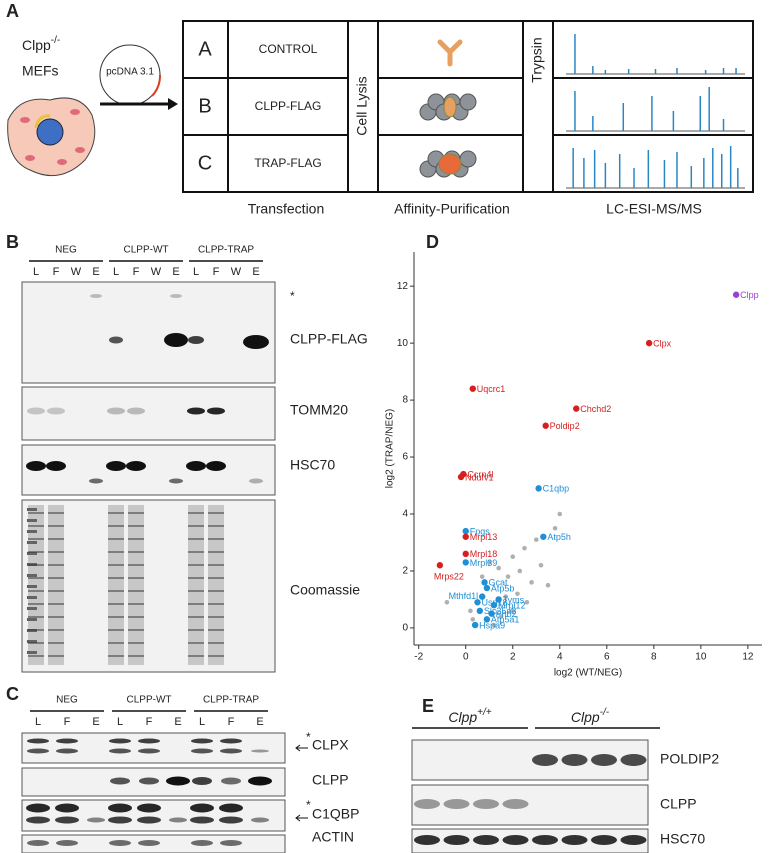 The height and width of the screenshot is (853, 774). What do you see at coordinates (403, 343) in the screenshot?
I see `y-tick-label: 10` at bounding box center [403, 343].